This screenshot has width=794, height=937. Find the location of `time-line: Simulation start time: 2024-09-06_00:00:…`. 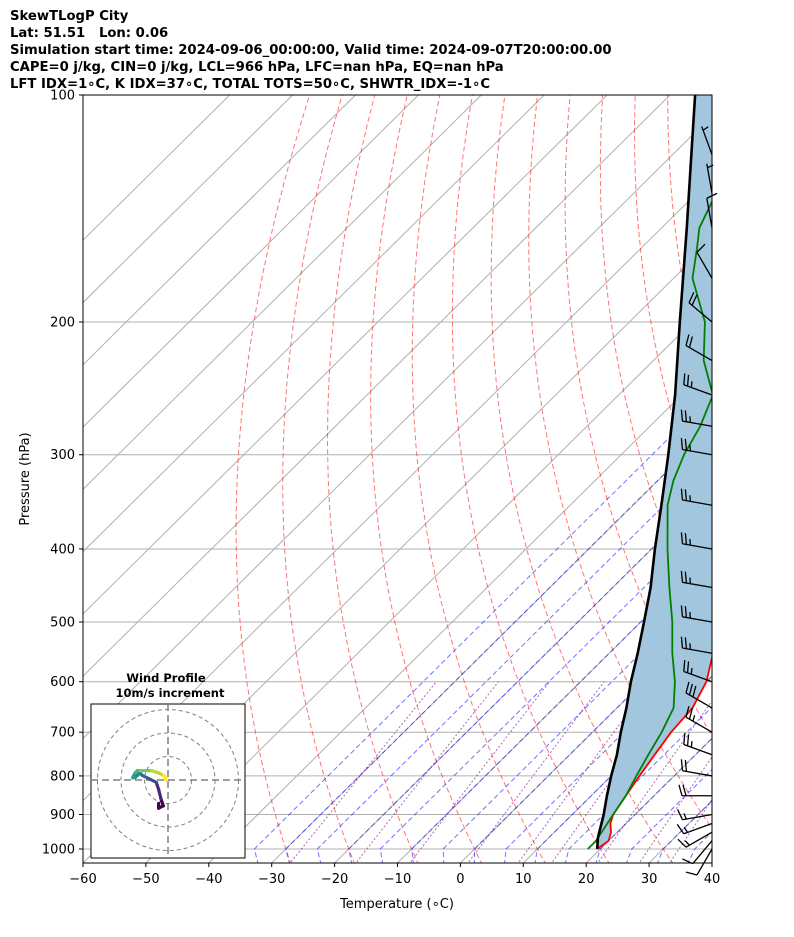

time-line: Simulation start time: 2024-09-06_00:00:… is located at coordinates (311, 50).